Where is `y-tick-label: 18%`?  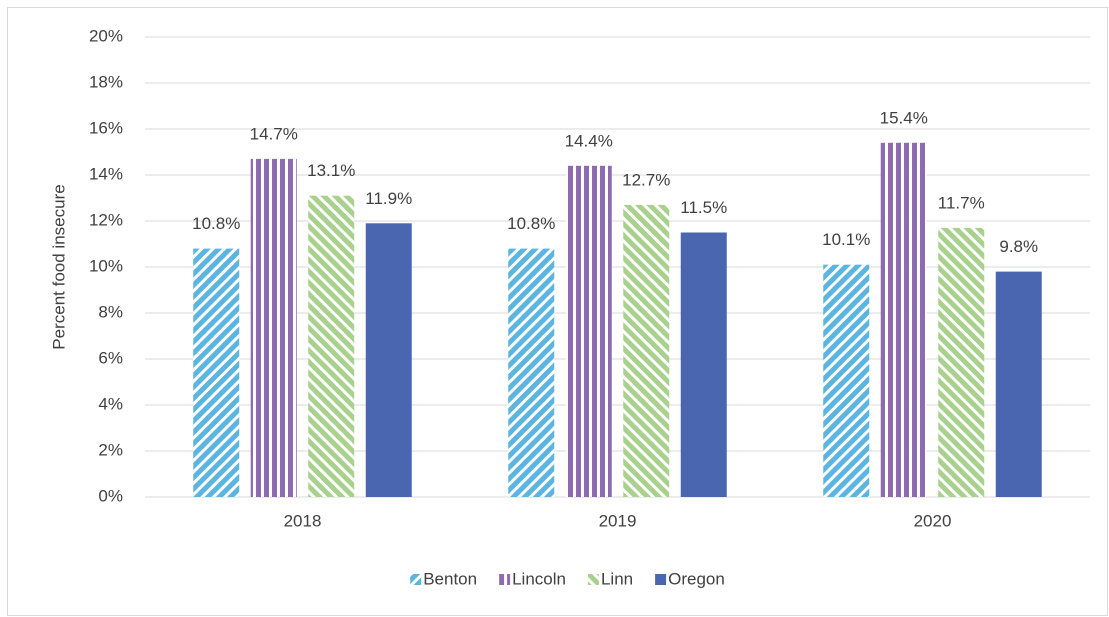 y-tick-label: 18% is located at coordinates (106, 81).